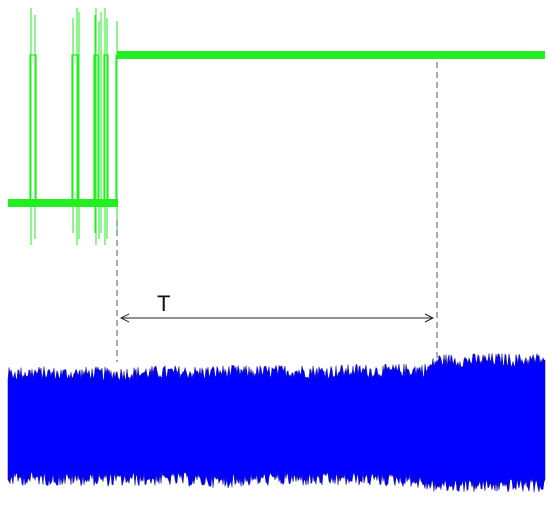 Image resolution: width=547 pixels, height=512 pixels. What do you see at coordinates (163, 303) in the screenshot?
I see `interval-label: T` at bounding box center [163, 303].